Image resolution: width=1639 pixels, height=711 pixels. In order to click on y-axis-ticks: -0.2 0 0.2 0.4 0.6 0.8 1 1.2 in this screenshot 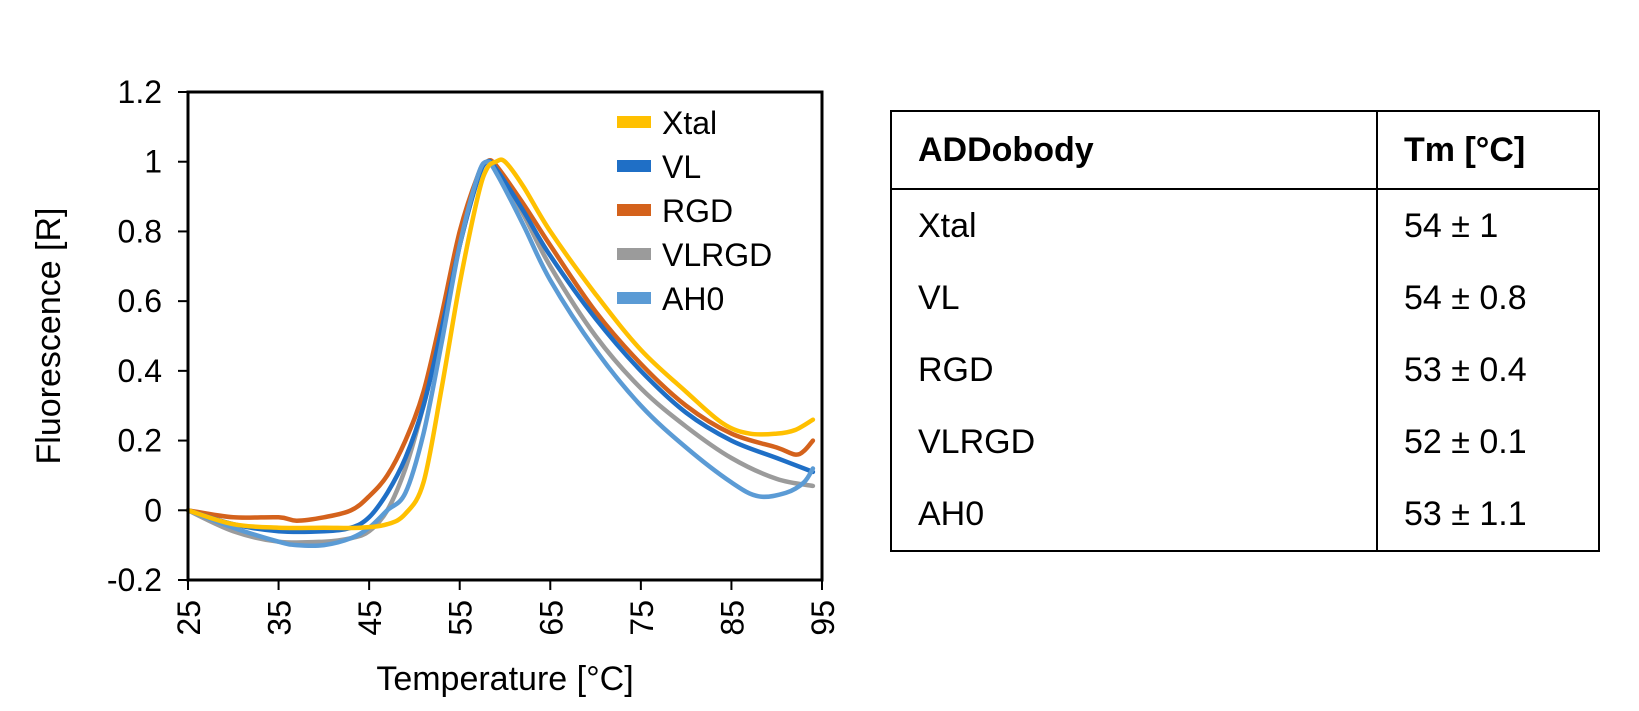, I will do `click(147, 336)`.